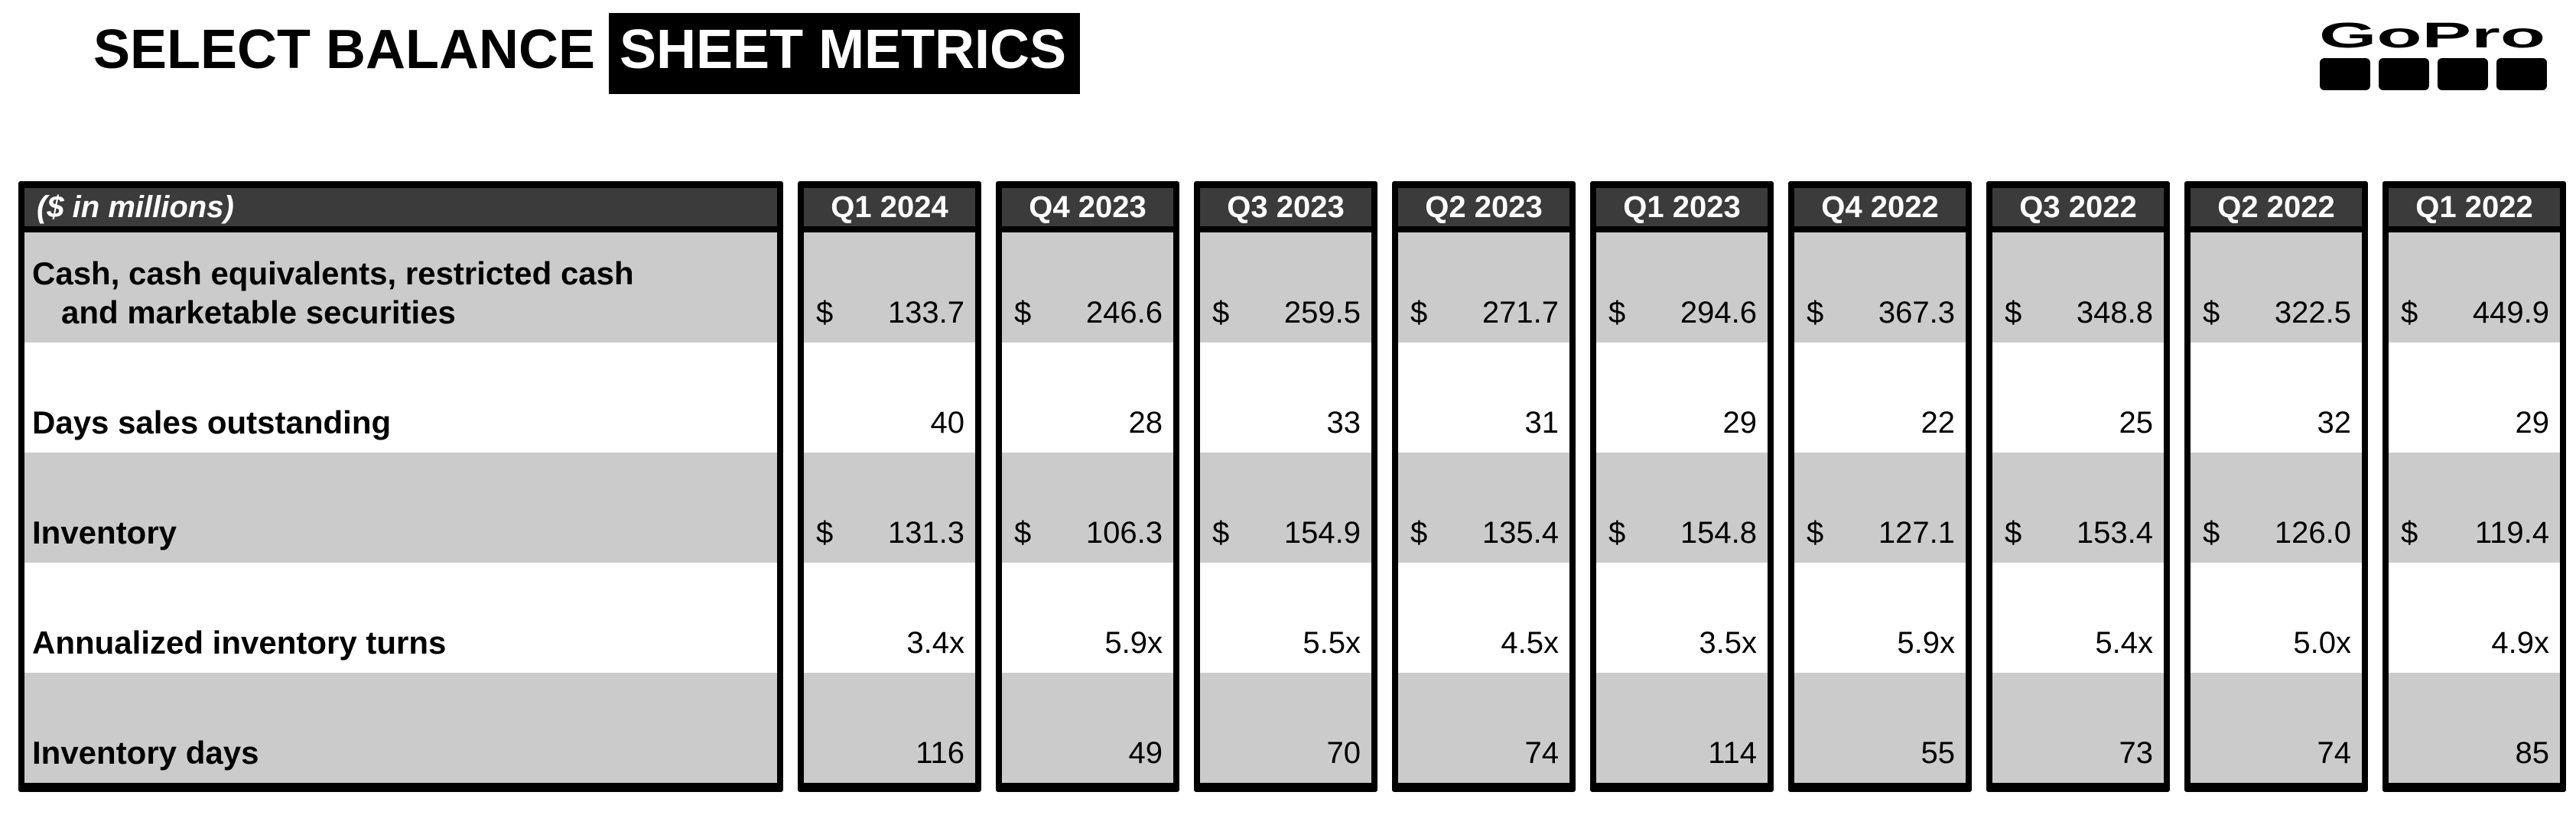  Describe the element at coordinates (2474, 618) in the screenshot. I see `value-cell: 4.9x` at that location.